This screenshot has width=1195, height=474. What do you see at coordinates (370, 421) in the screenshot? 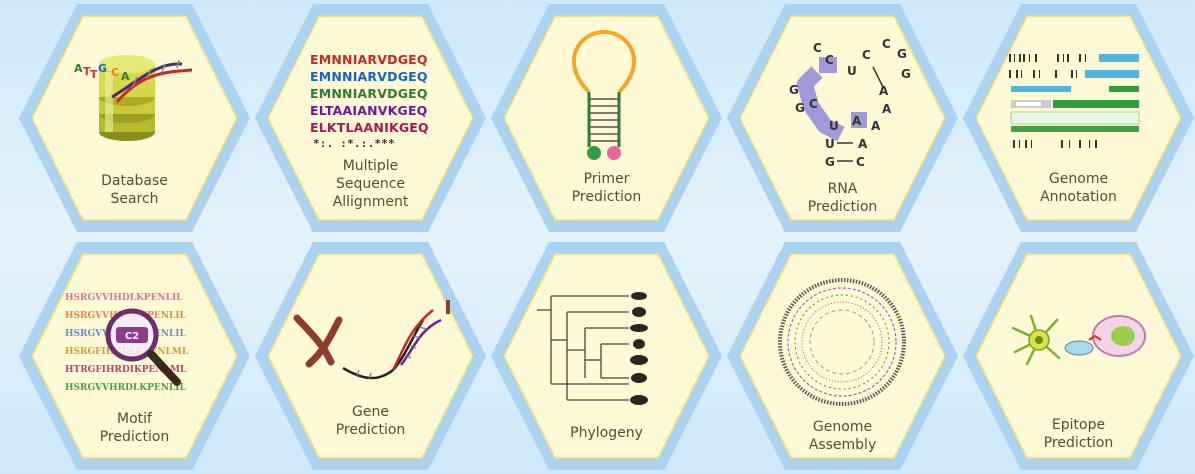
I see `tile-label: Gene Prediction` at bounding box center [370, 421].